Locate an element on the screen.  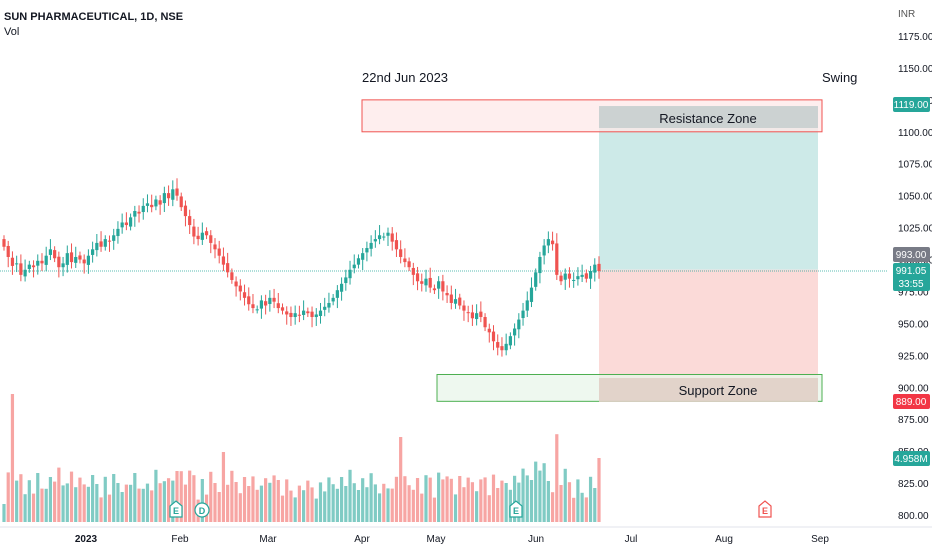
dividend-marker is located at coordinates (202, 510).